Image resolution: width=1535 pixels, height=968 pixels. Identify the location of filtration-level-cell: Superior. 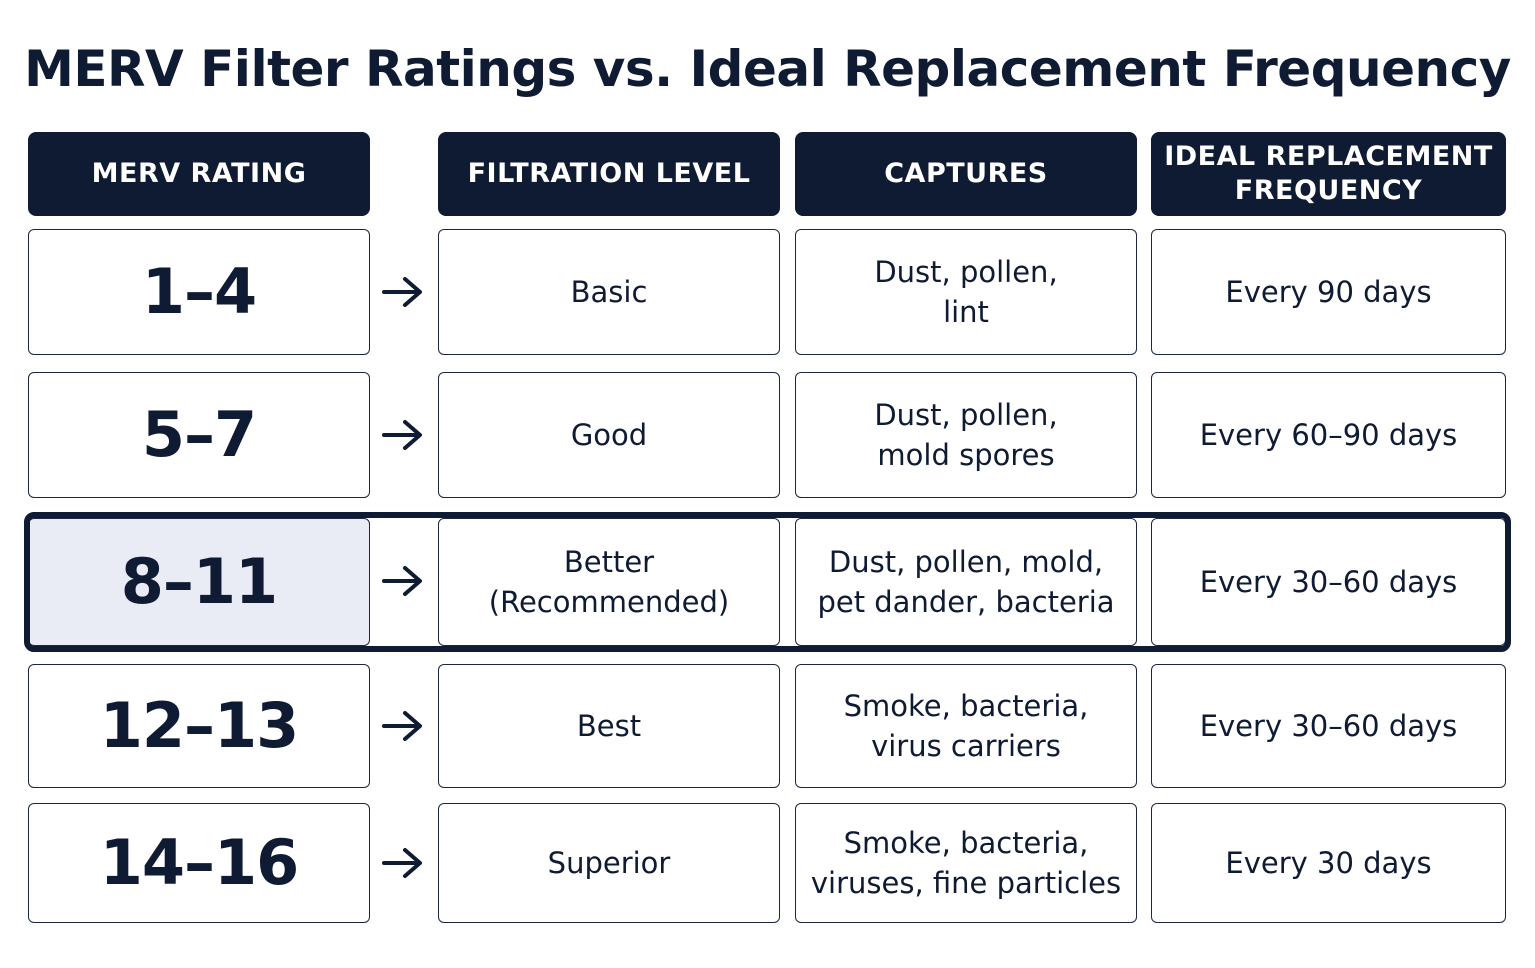
(609, 863).